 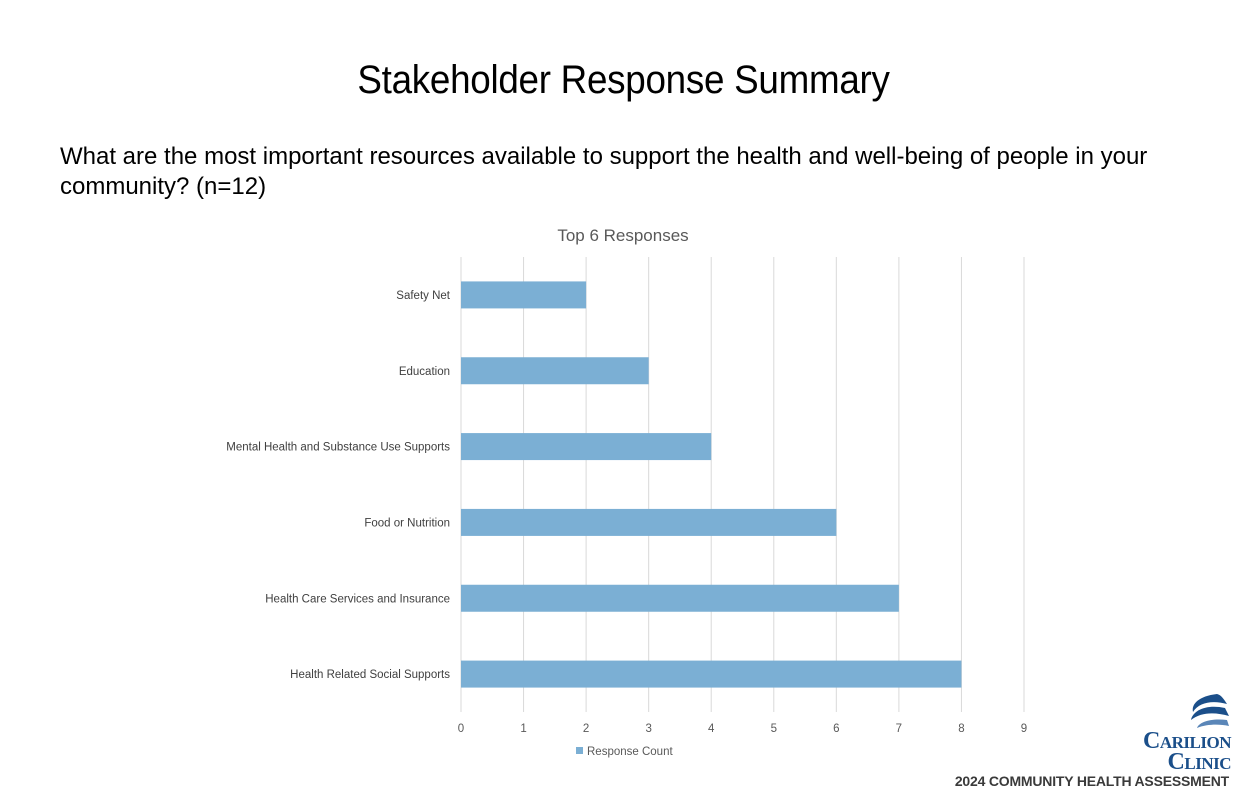 I want to click on category-label: Food or Nutrition, so click(x=407, y=523).